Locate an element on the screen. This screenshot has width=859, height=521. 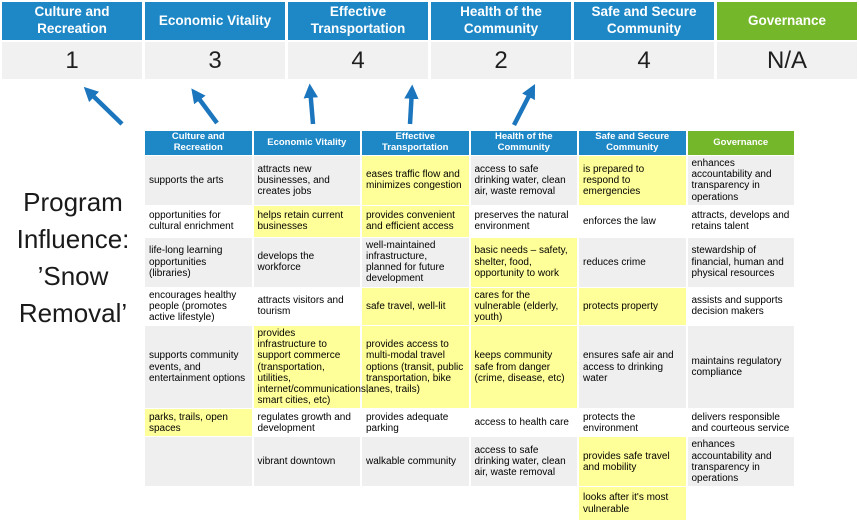
matrix-cell: attracts, develops and retains talent is located at coordinates (740, 221).